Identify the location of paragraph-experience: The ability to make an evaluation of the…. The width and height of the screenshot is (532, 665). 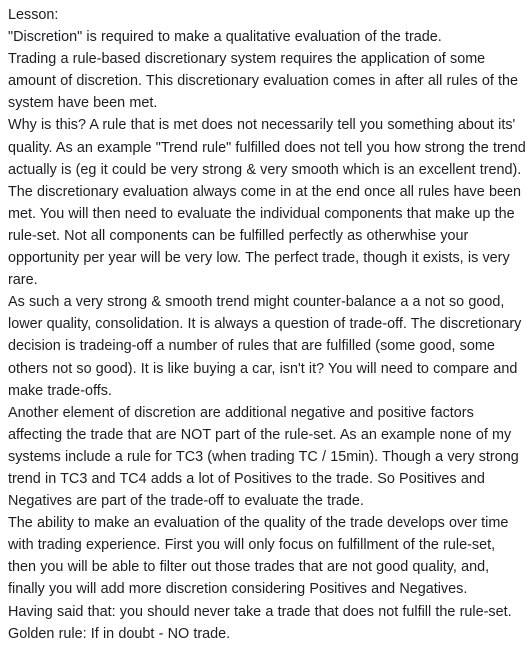
(258, 556).